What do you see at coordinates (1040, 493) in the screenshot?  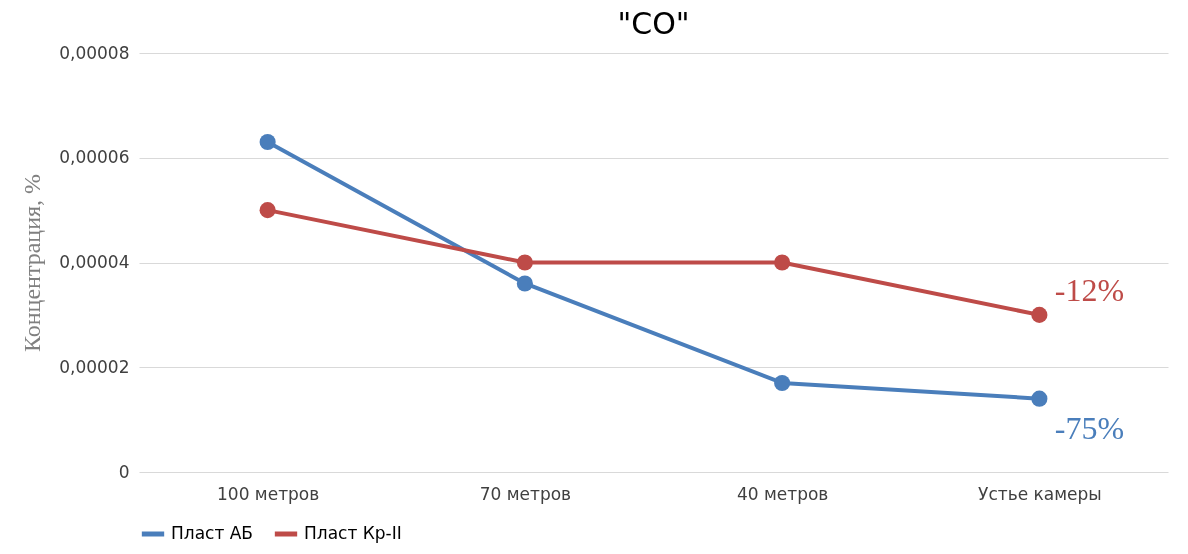 I see `x-tick-label: Устье камеры` at bounding box center [1040, 493].